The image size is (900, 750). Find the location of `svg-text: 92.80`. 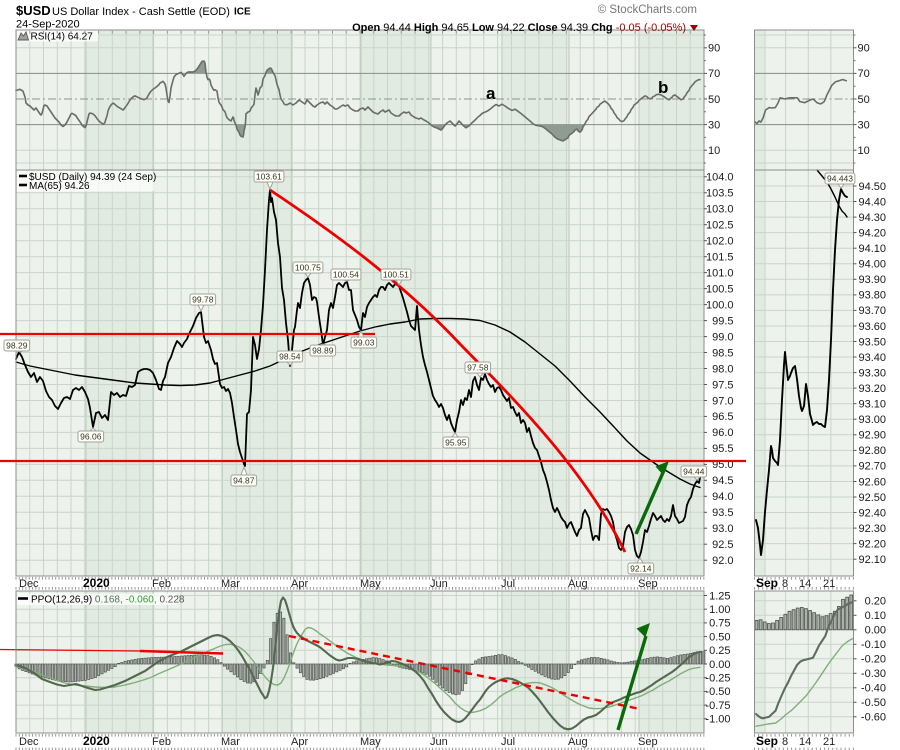

svg-text: 92.80 is located at coordinates (872, 451).